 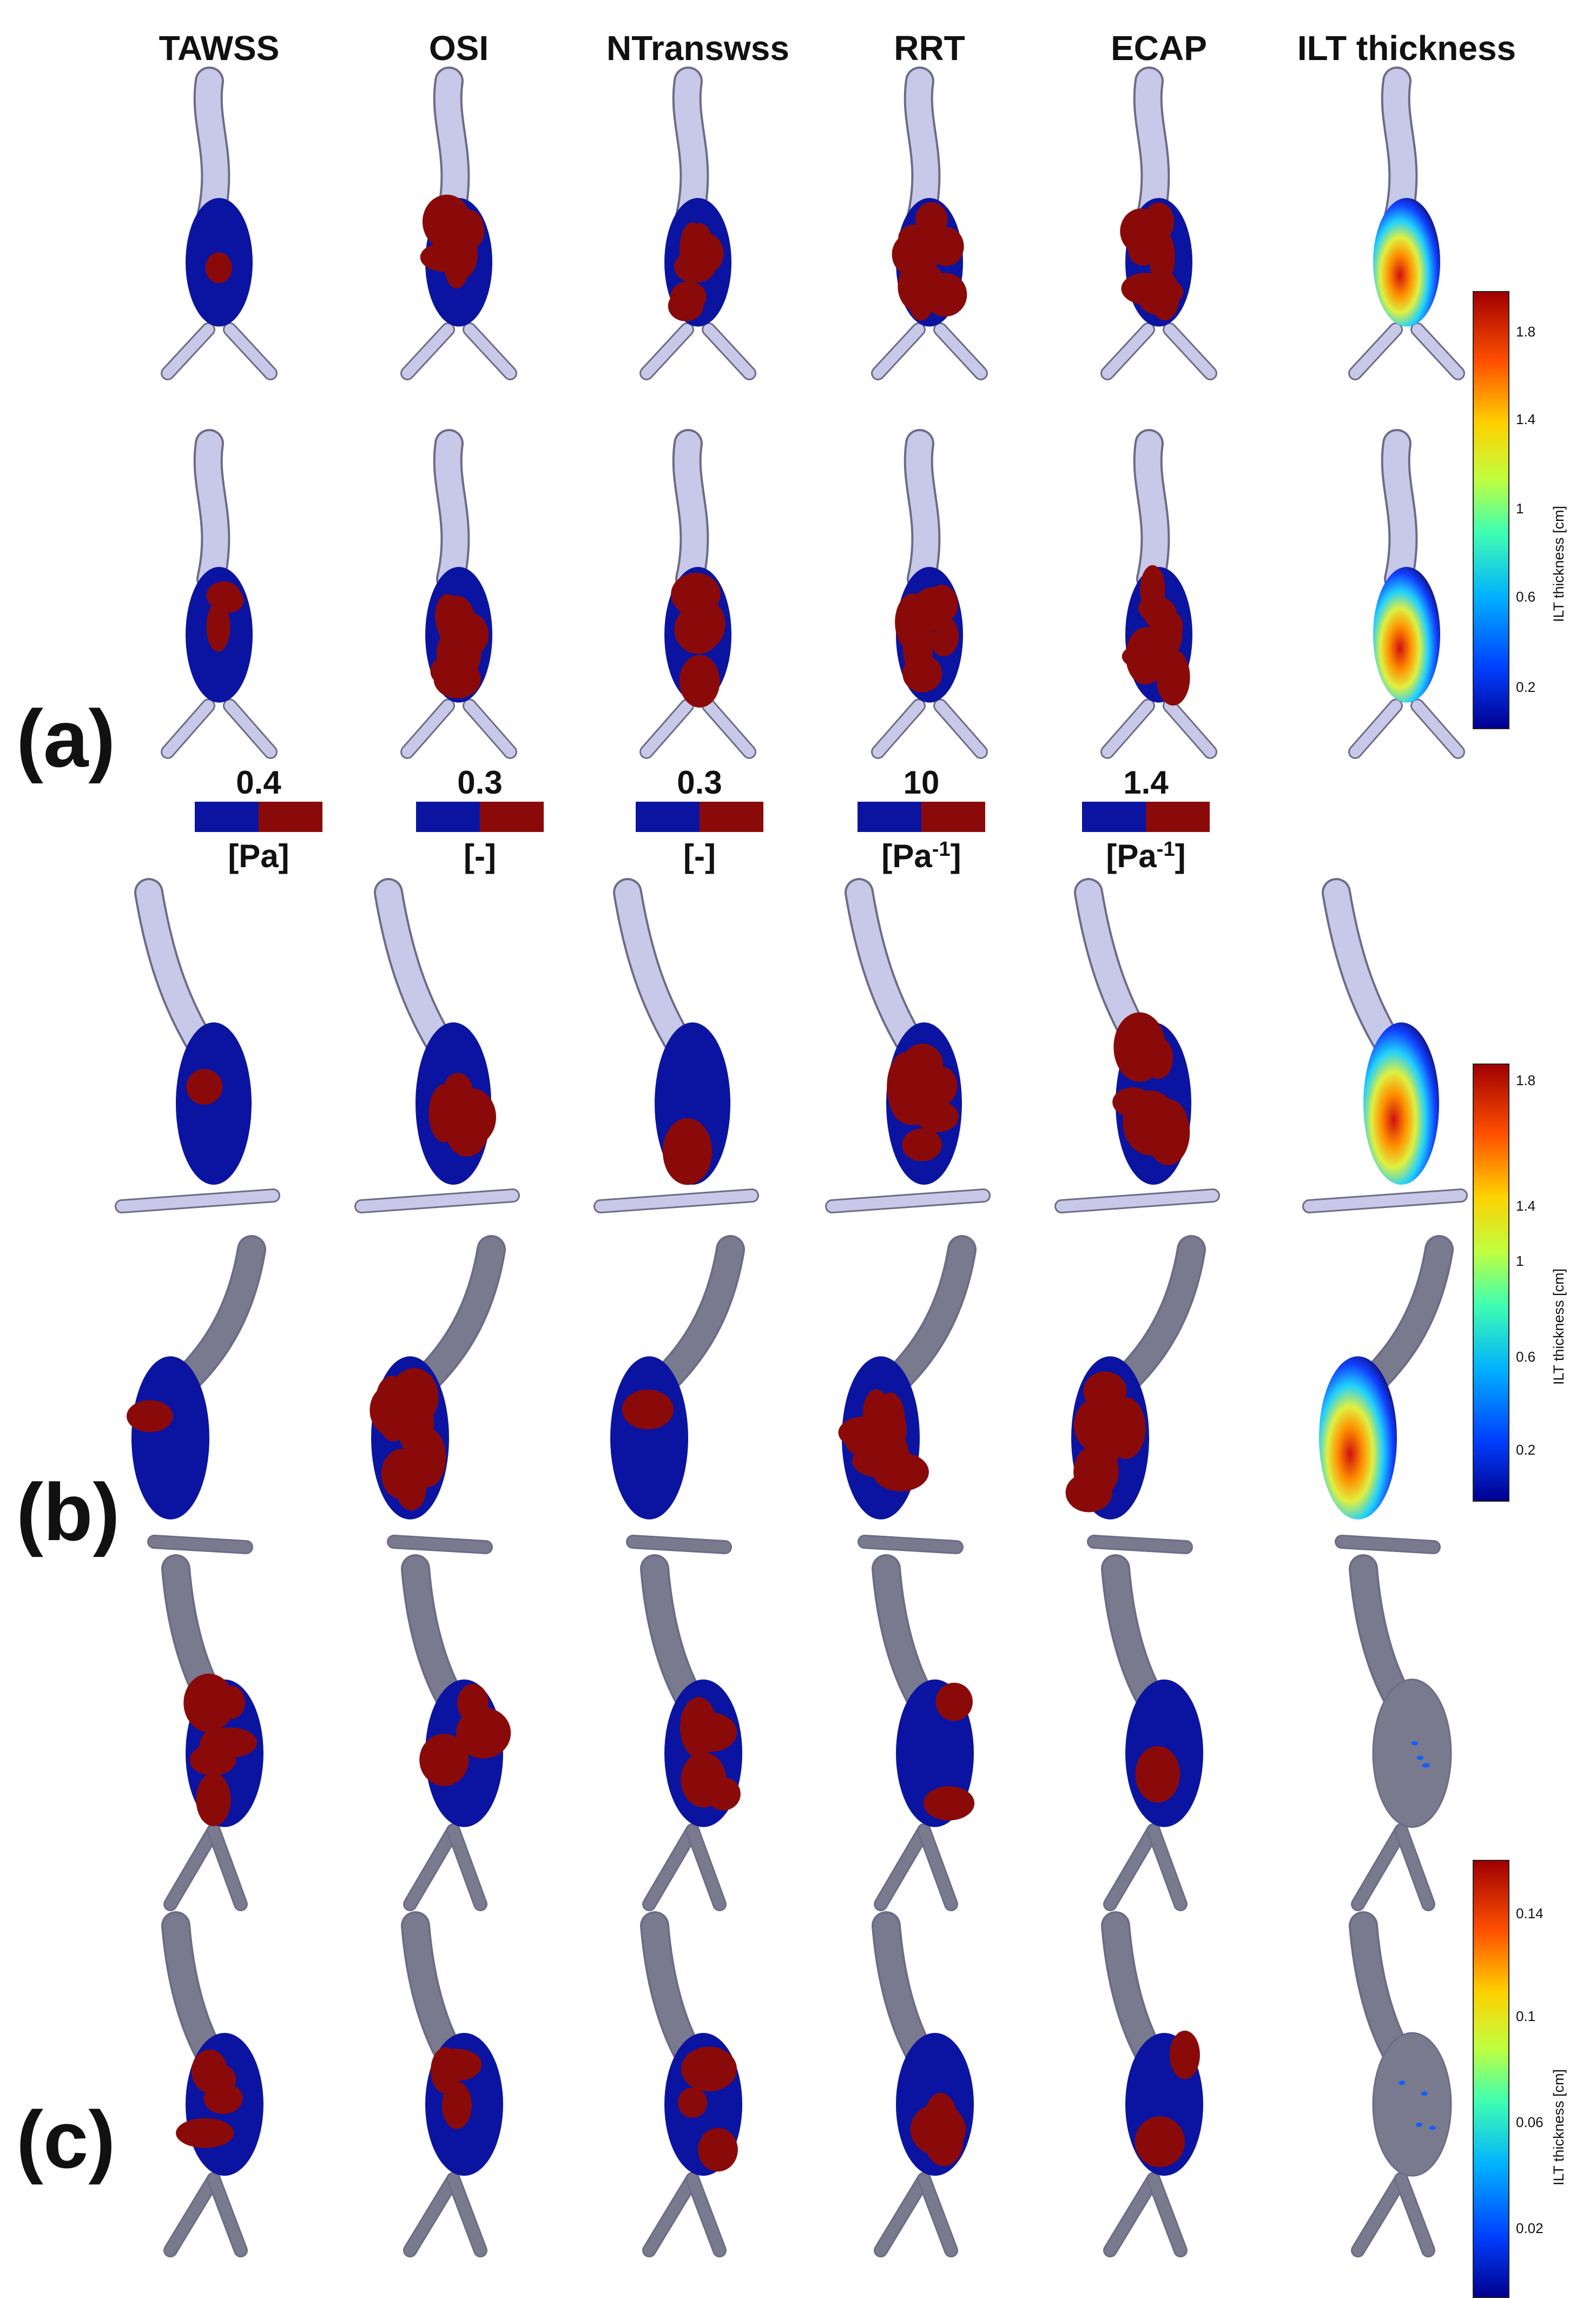 What do you see at coordinates (258, 782) in the screenshot?
I see `threshold-value: 0.4` at bounding box center [258, 782].